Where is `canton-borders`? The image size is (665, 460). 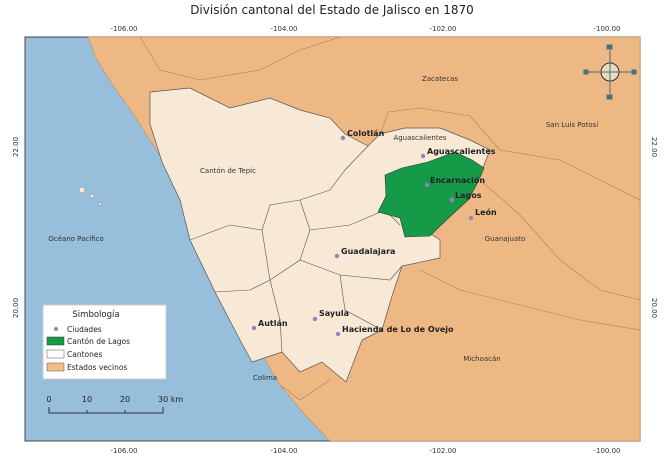
canton-borders is located at coordinates (296, 249).